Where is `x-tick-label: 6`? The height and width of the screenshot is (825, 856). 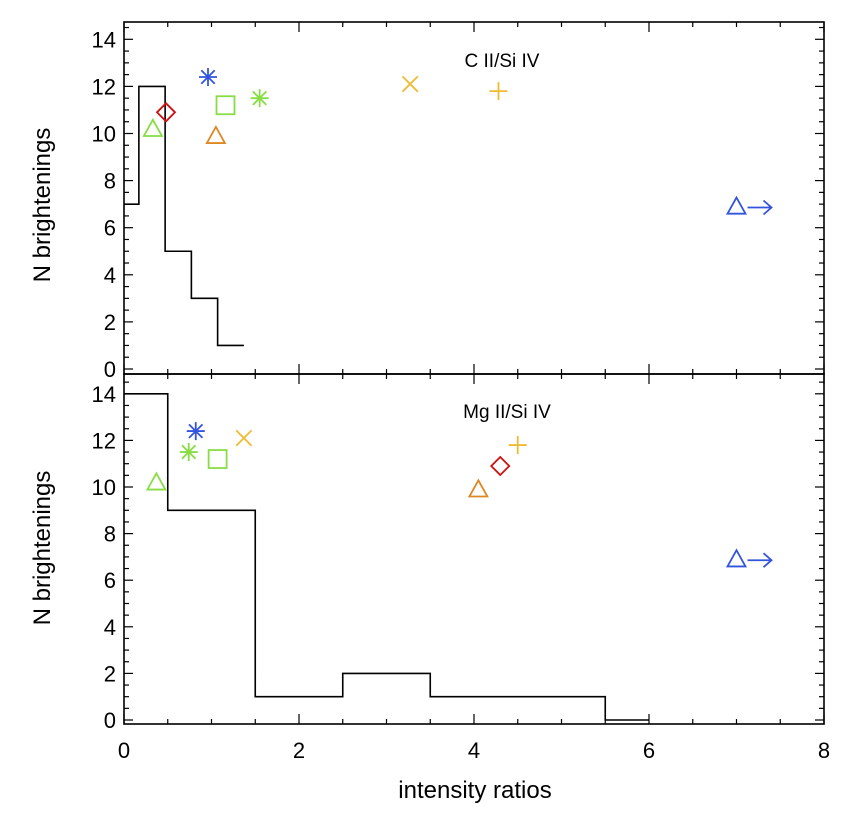 x-tick-label: 6 is located at coordinates (649, 750).